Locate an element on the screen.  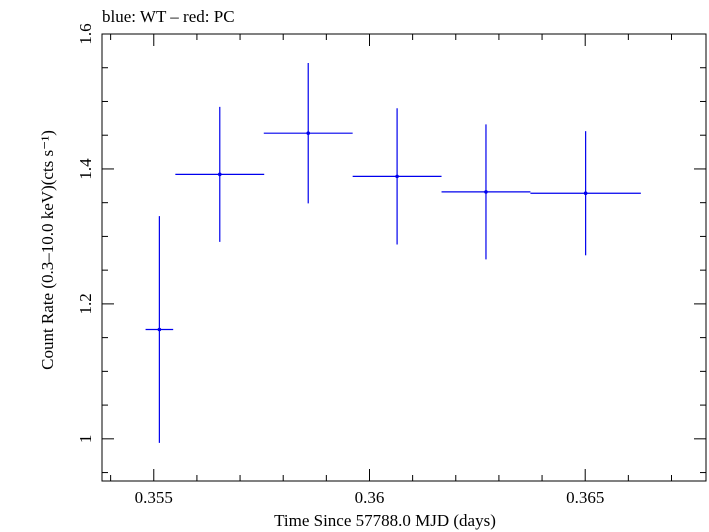
y-axis-label: Count Rate (0.3–10.0 keV)(cts s⁻¹) is located at coordinates (47, 250).